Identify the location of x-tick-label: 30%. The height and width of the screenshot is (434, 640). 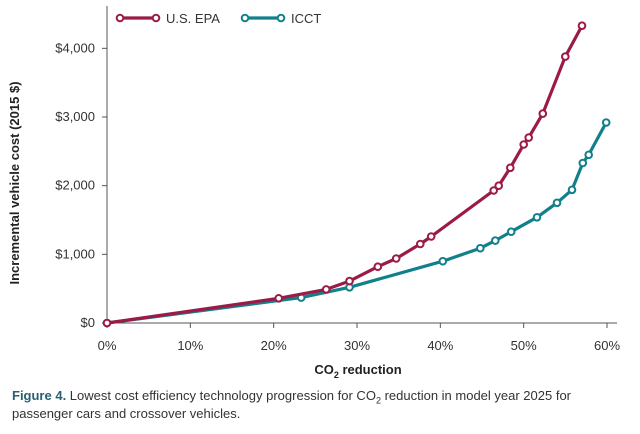
(357, 345).